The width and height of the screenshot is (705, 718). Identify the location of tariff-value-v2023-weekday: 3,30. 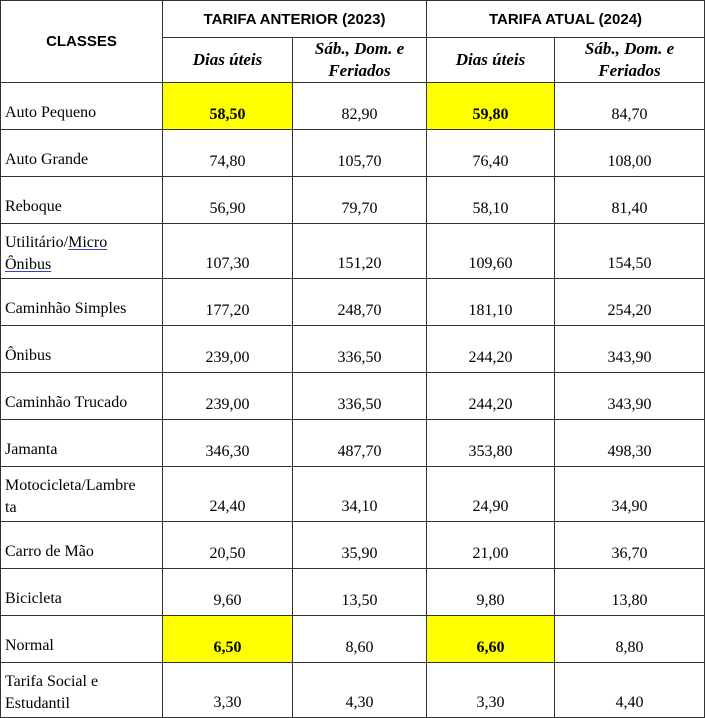
(227, 690).